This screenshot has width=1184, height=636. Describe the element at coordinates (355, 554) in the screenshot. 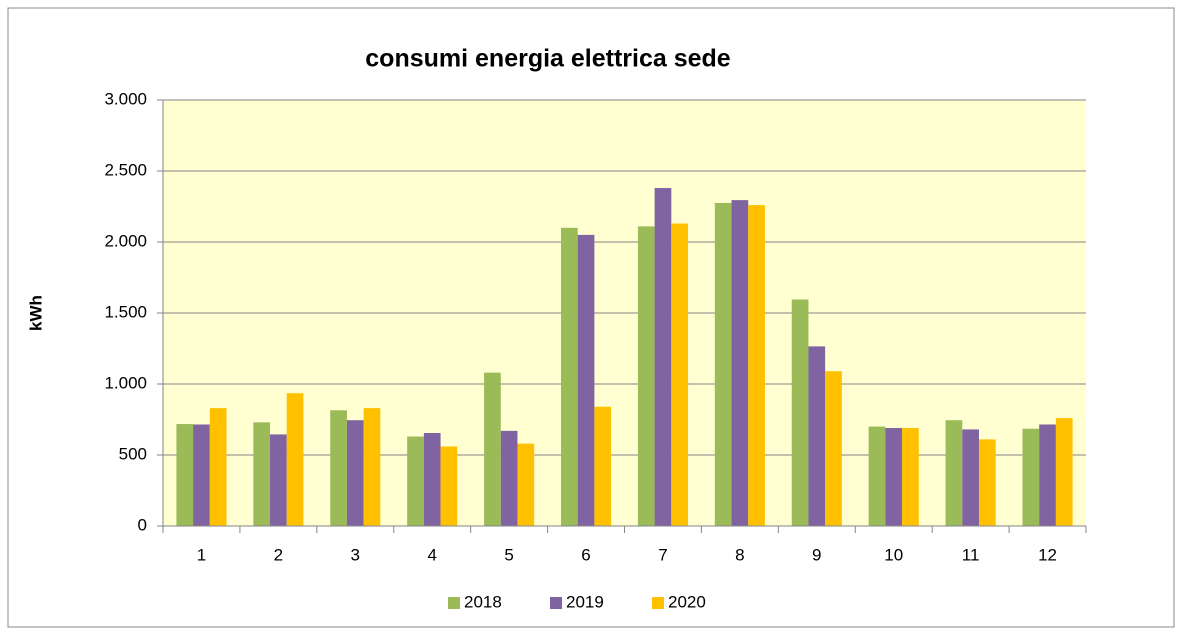

I see `x-tick-label: 3` at that location.